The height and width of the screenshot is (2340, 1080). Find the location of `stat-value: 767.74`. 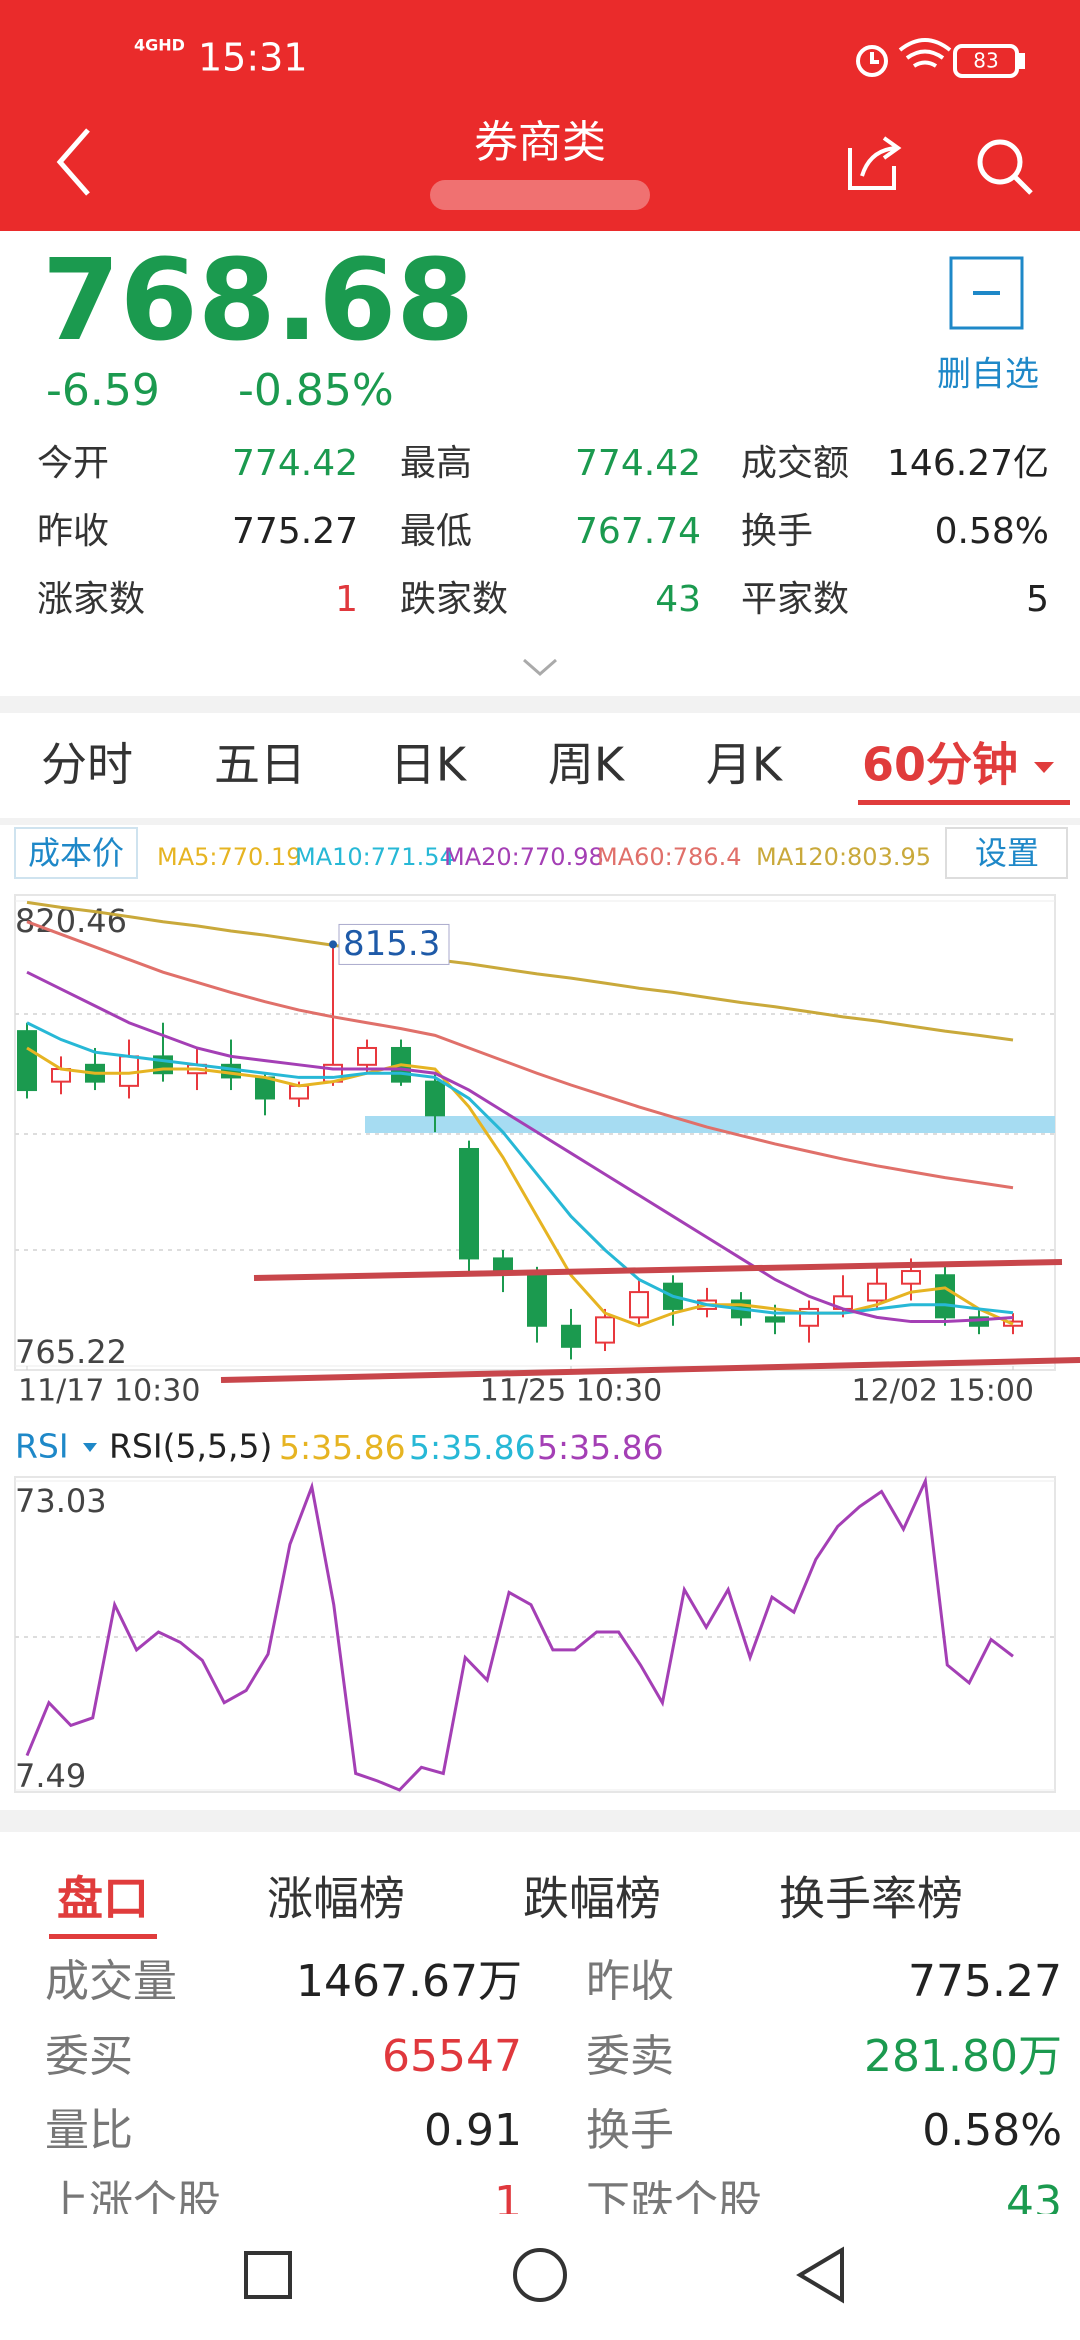

stat-value: 767.74 is located at coordinates (638, 531).